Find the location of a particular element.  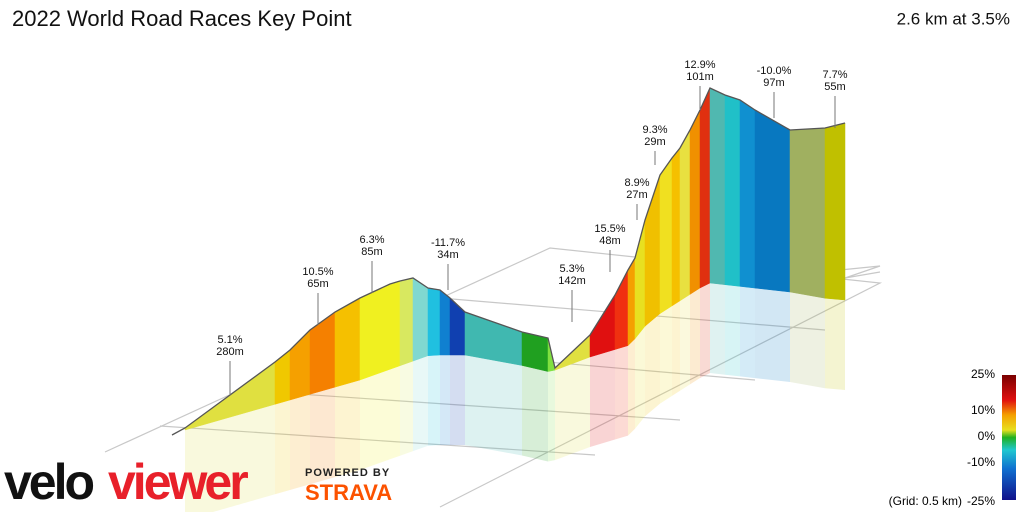

gradient-label: 8.9% is located at coordinates (636, 183).